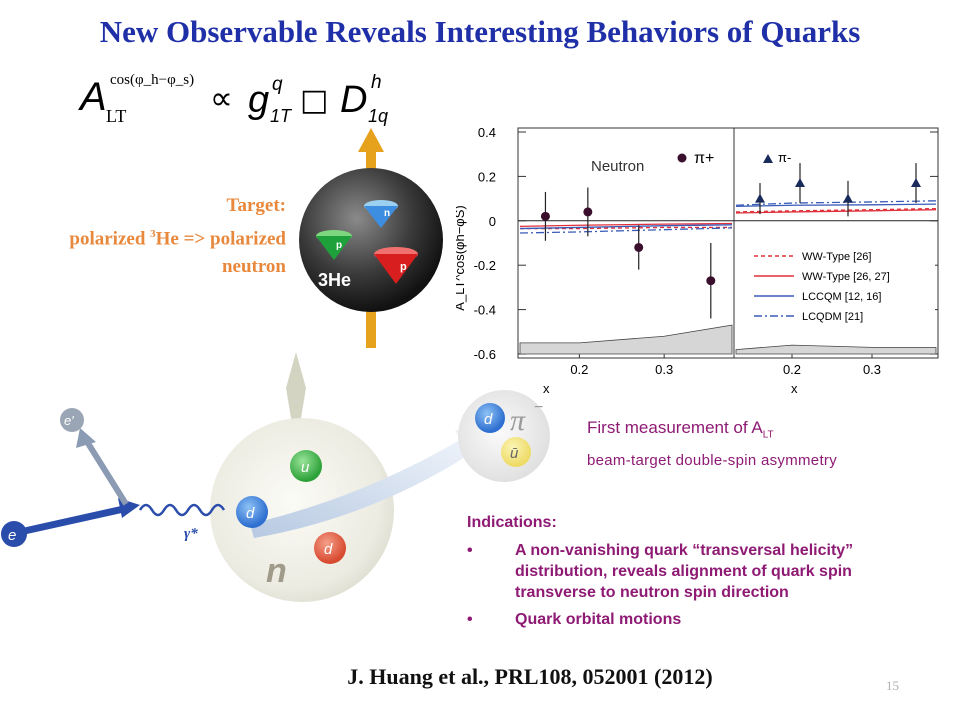 This screenshot has height=720, width=960. I want to click on electron-in-ball, so click(14, 534).